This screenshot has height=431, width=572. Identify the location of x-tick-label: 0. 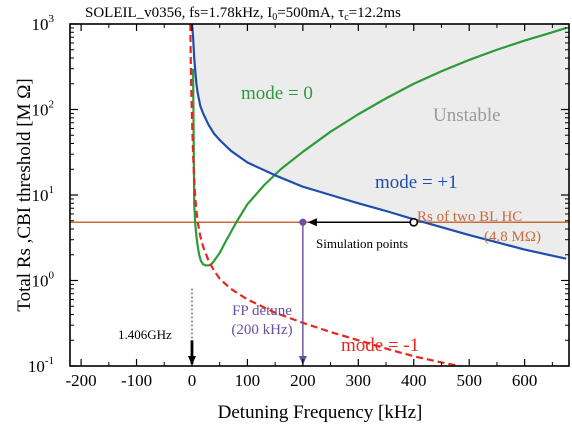
(192, 380).